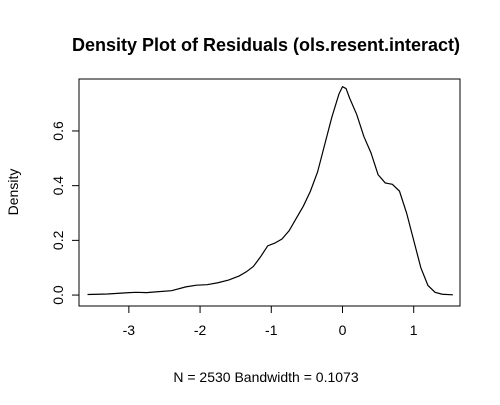  What do you see at coordinates (200, 330) in the screenshot?
I see `x-tick-label: -2` at bounding box center [200, 330].